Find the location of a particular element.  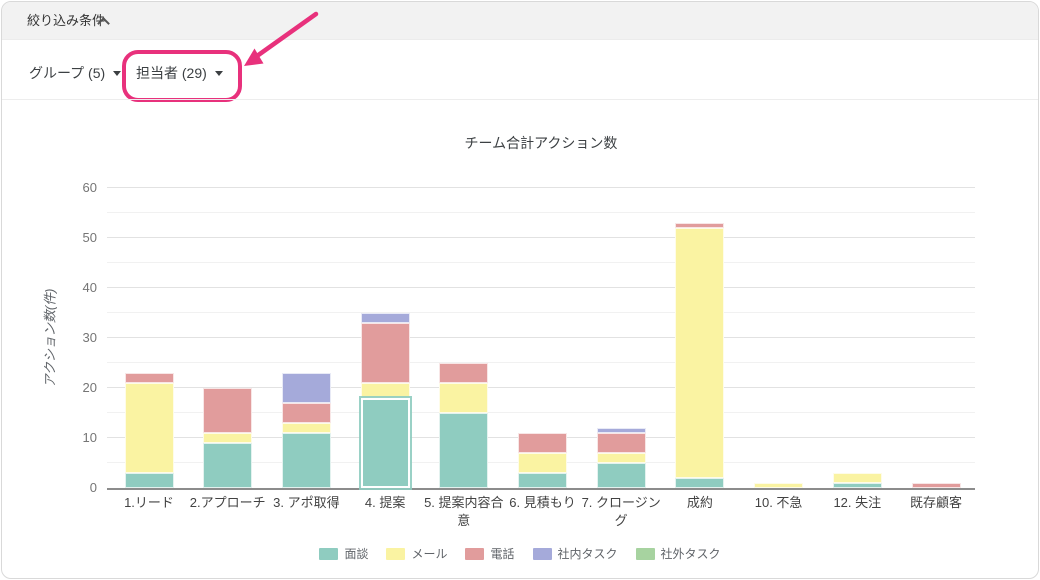

x-axis-label: 成約 is located at coordinates (699, 502).